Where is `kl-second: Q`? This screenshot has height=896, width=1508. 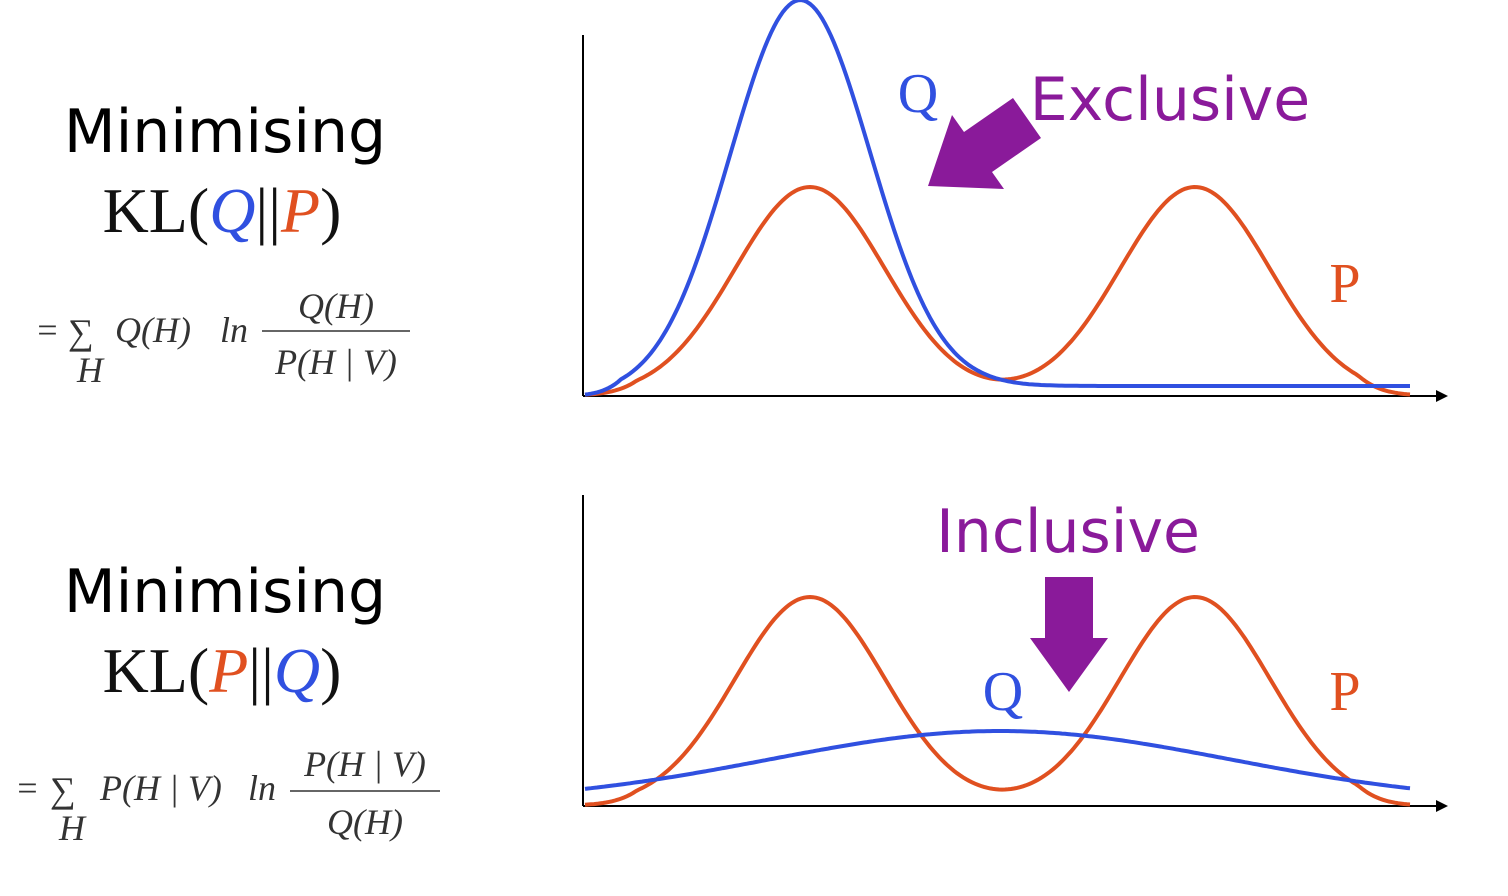 kl-second: Q is located at coordinates (297, 670).